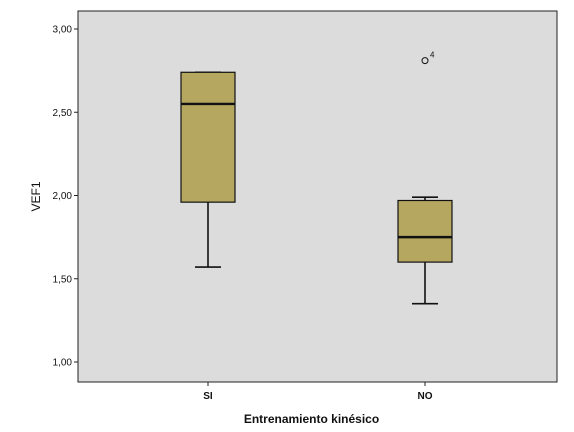 The width and height of the screenshot is (574, 432). Describe the element at coordinates (425, 61) in the screenshot. I see `outlier-point` at that location.